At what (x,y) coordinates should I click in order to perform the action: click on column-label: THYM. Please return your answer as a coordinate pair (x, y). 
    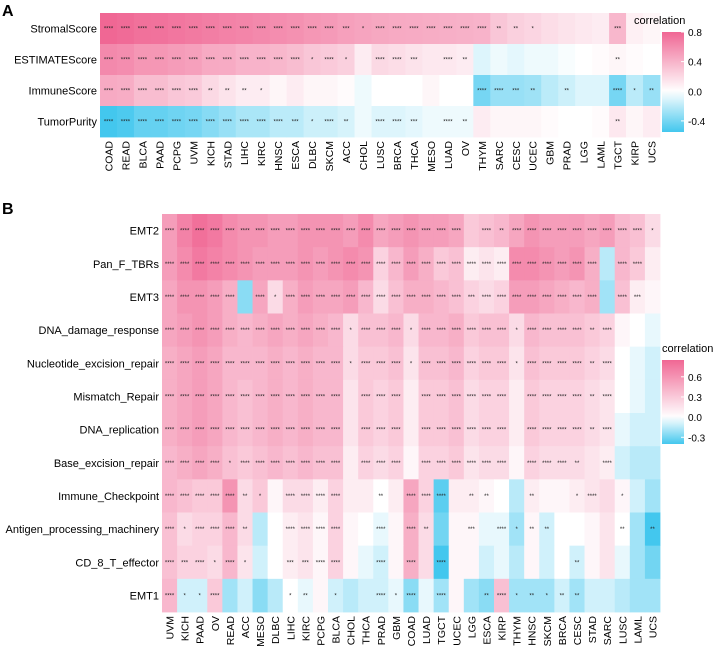
    Looking at the image, I should click on (483, 156).